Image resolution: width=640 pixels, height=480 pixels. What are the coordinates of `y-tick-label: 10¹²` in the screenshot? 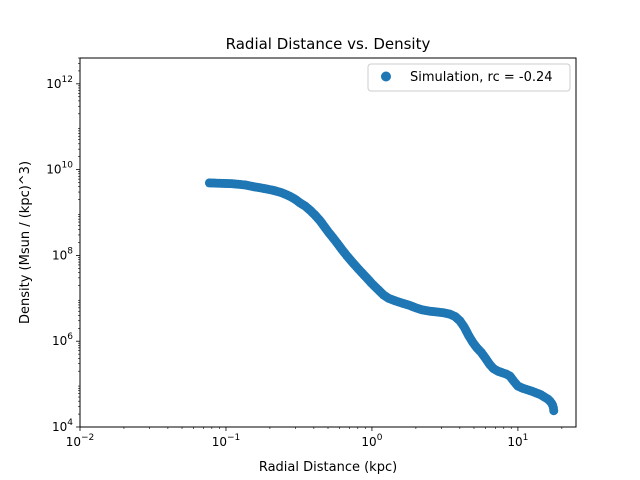 It's located at (59, 83).